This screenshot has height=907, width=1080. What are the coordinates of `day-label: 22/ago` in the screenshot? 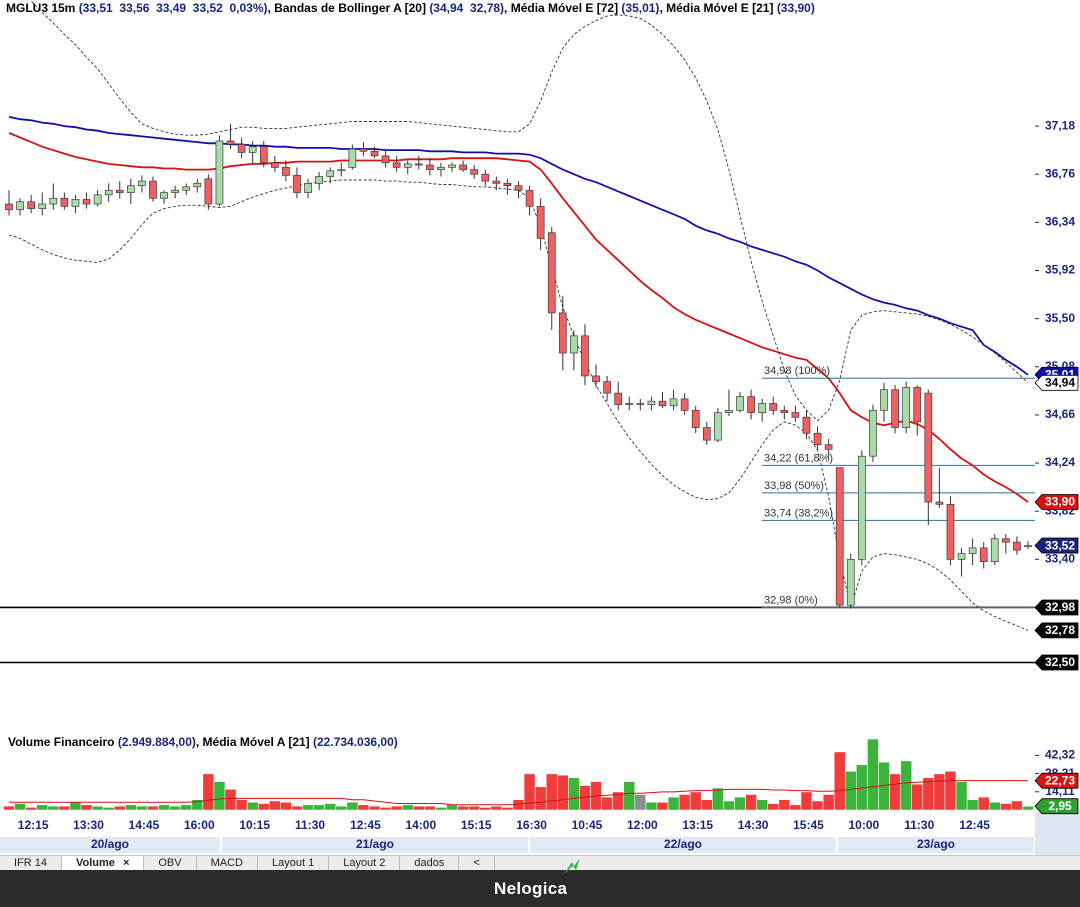 It's located at (683, 844).